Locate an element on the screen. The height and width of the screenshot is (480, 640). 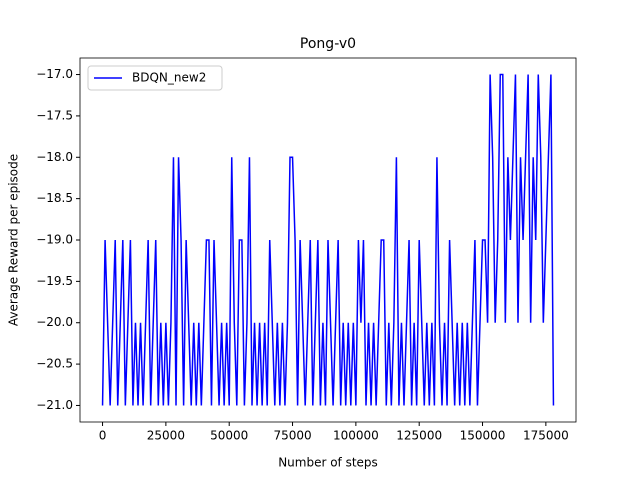
x-tick-label: 100000 is located at coordinates (356, 436).